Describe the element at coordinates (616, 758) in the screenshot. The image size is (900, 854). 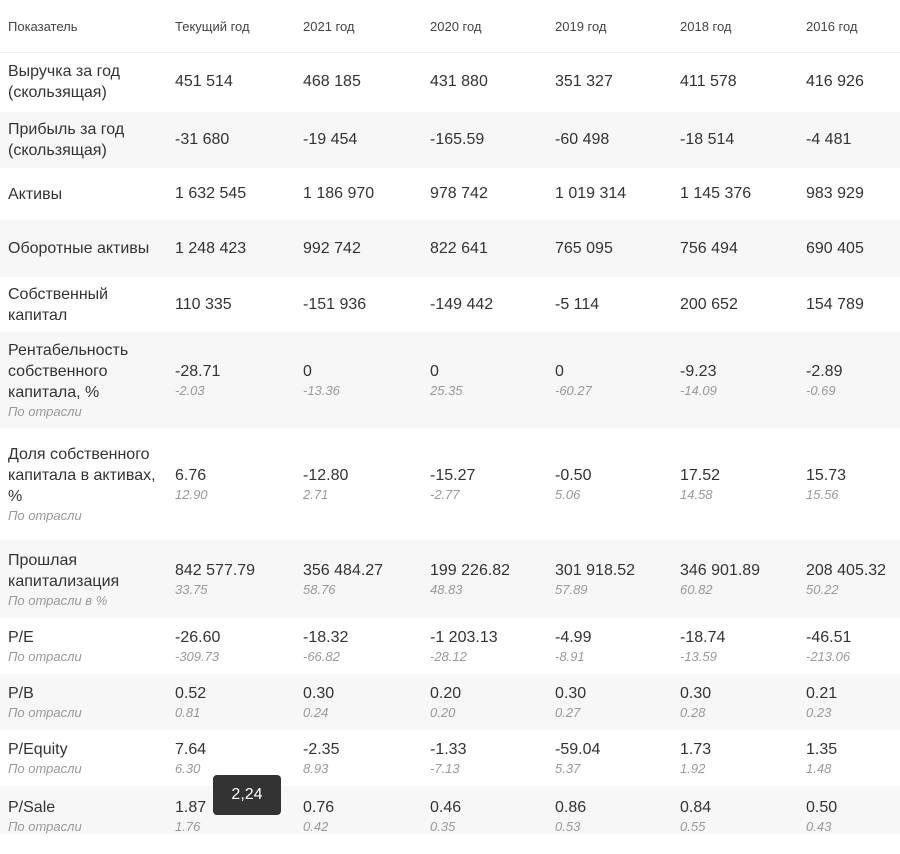
I see `value-cell: -59.04 5.37` at that location.